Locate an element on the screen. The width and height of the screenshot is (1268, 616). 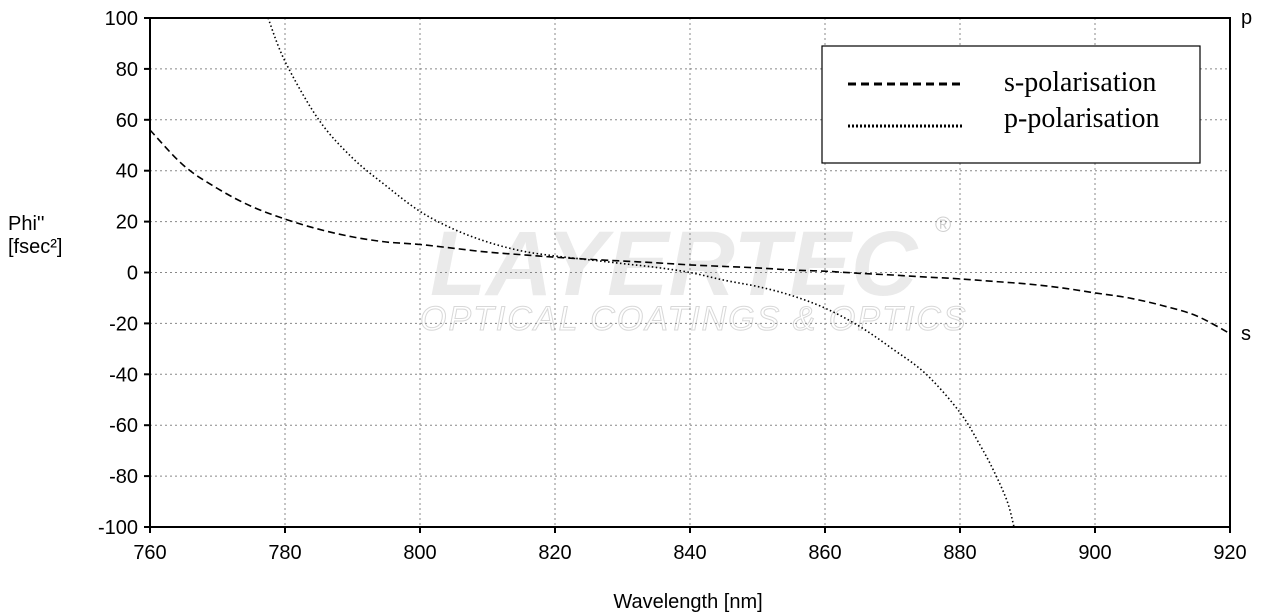
legend-box is located at coordinates (1011, 104).